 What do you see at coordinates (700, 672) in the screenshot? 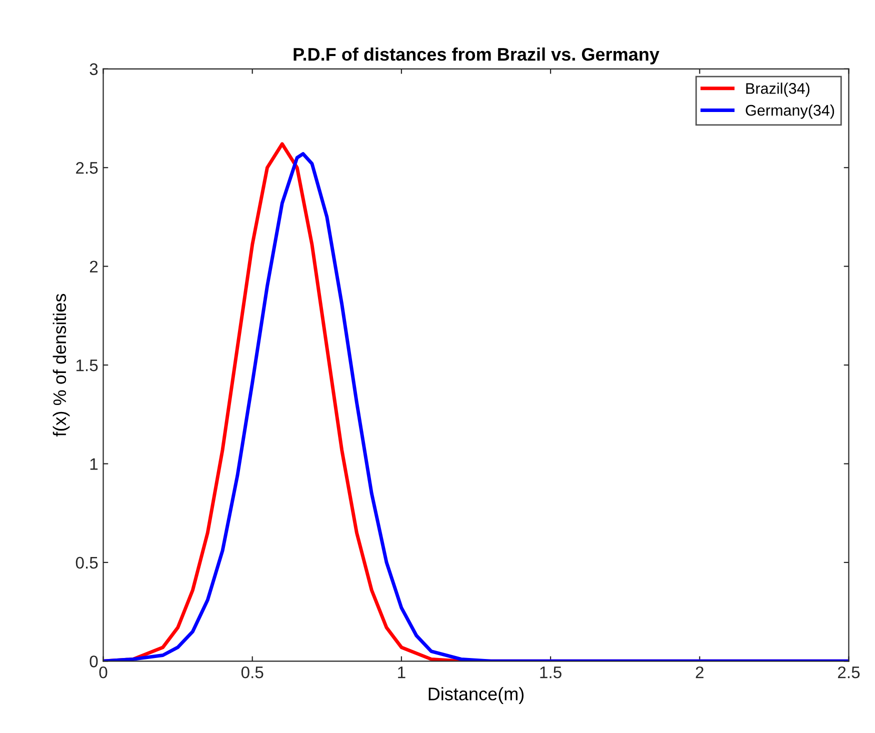
I see `x-tick-label: 2` at bounding box center [700, 672].